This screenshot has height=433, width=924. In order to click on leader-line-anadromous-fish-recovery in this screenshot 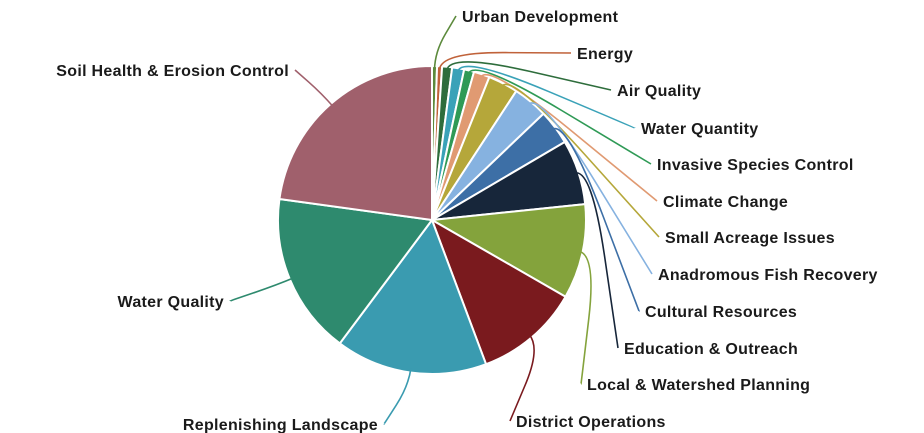, I will do `click(590, 188)`.